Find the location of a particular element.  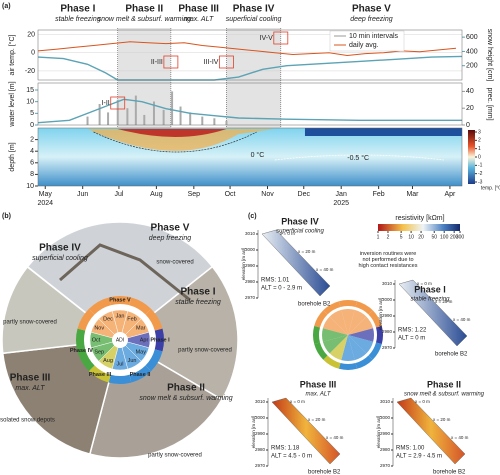

month-label: Jul is located at coordinates (119, 364).